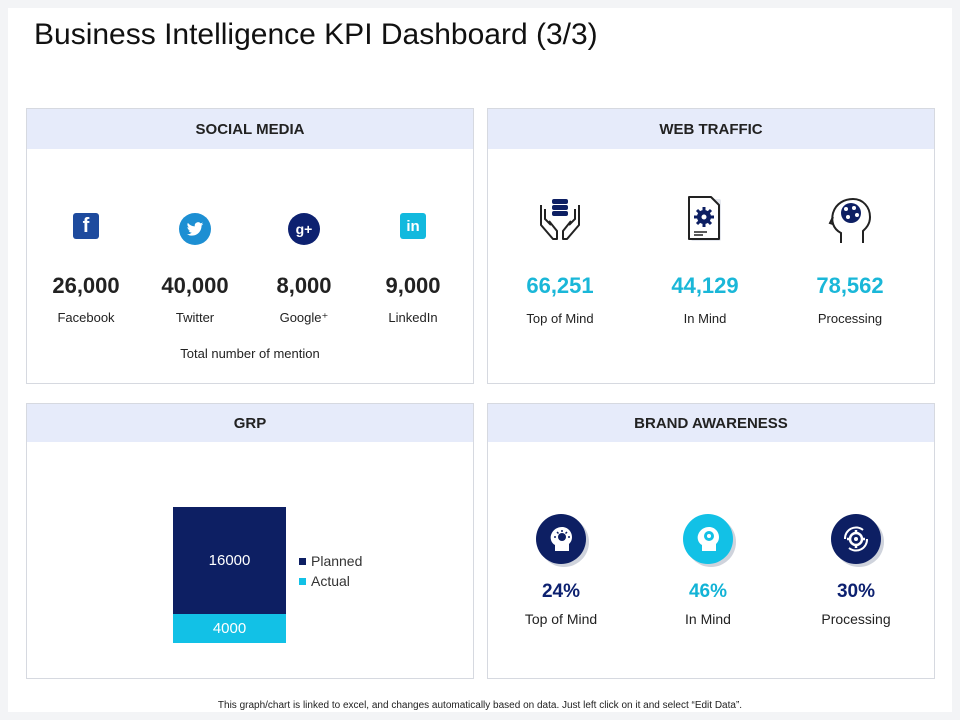  I want to click on google-plus-icon: g+, so click(304, 229).